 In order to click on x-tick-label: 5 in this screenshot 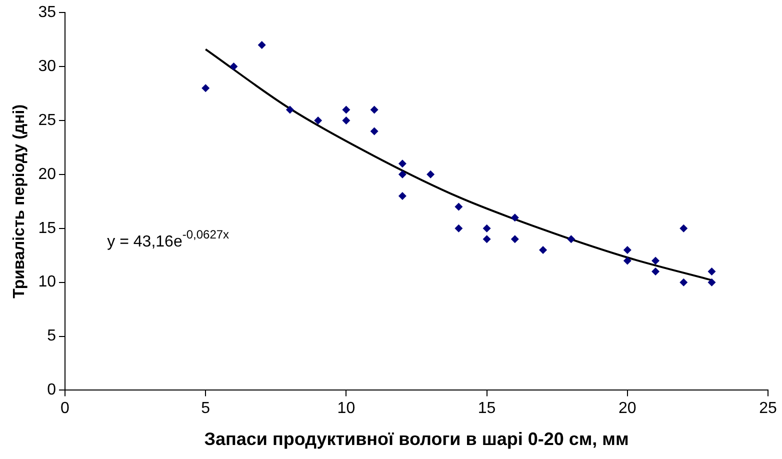, I will do `click(205, 409)`.